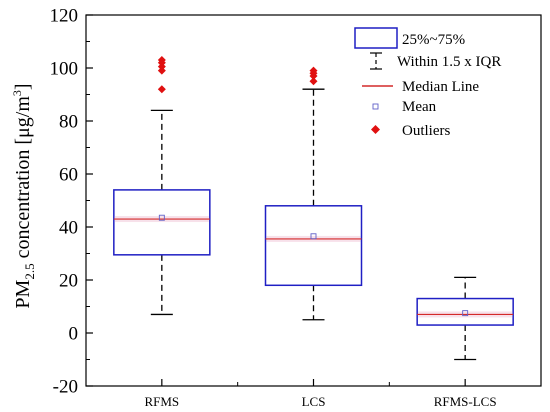 The image size is (550, 412). What do you see at coordinates (23, 201) in the screenshot?
I see `y-label-part: concentration [` at bounding box center [23, 201].